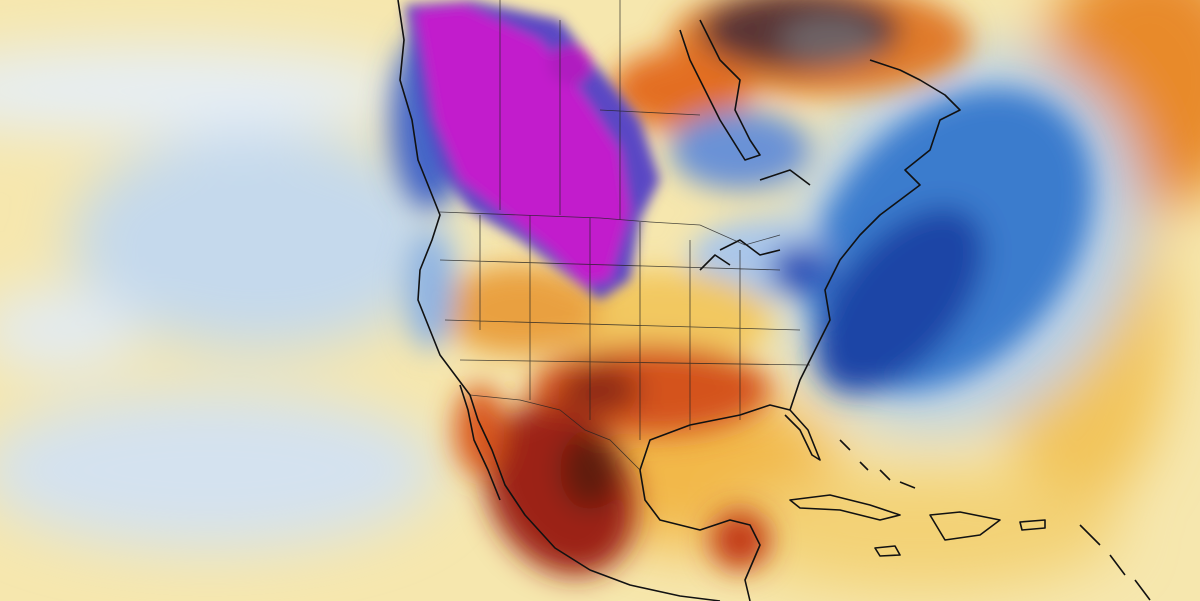 The width and height of the screenshot is (1200, 601). Describe the element at coordinates (740, 150) in the screenshot. I see `quebec-cool` at that location.